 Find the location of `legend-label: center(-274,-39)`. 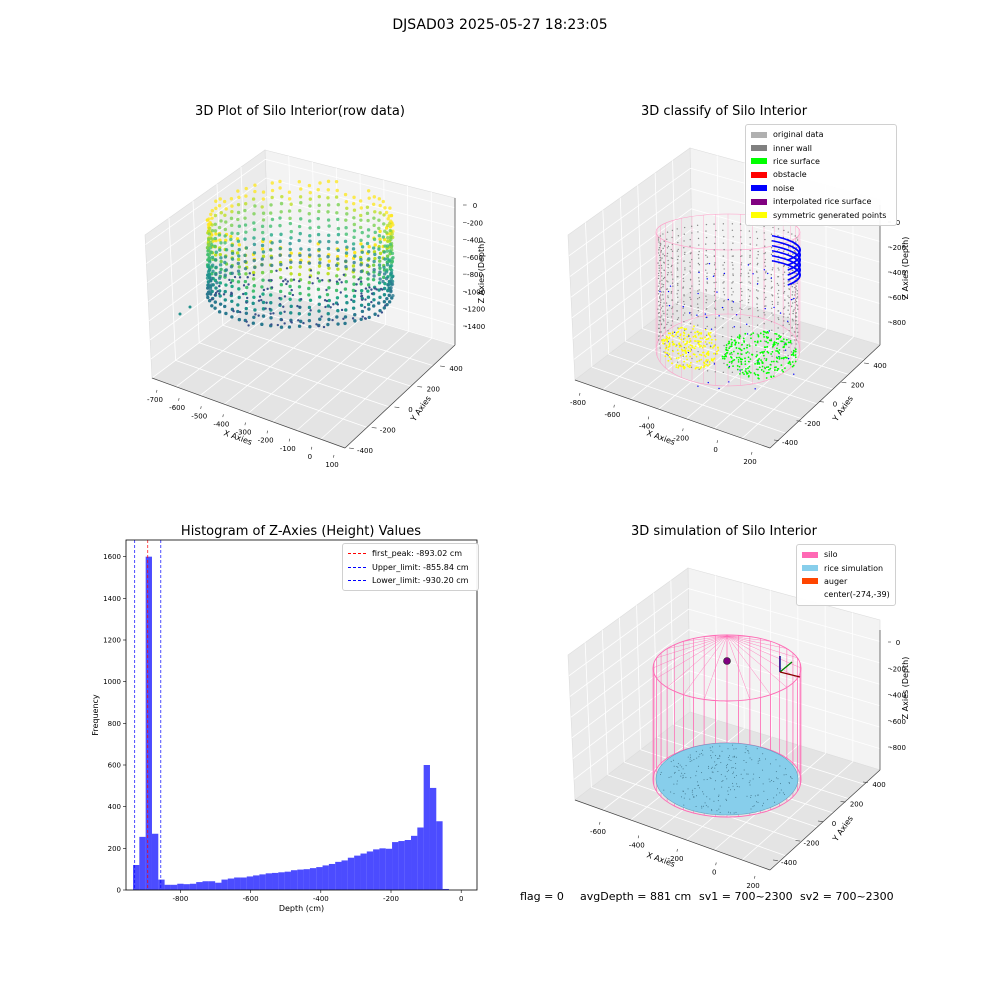

legend-label: center(-274,-39) is located at coordinates (857, 595).